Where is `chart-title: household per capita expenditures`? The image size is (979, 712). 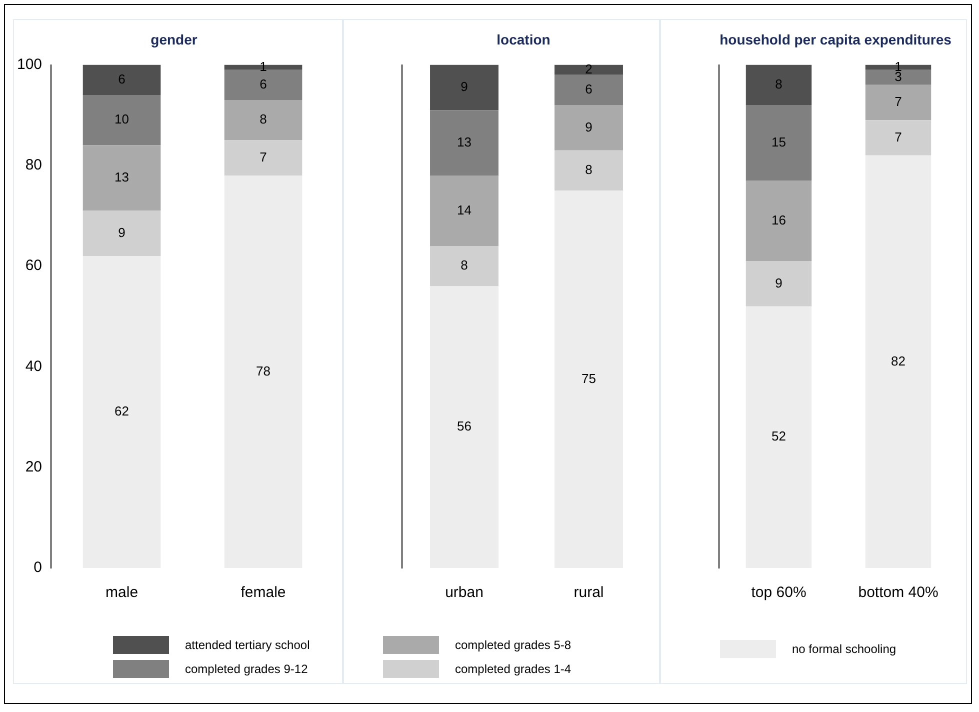 chart-title: household per capita expenditures is located at coordinates (836, 39).